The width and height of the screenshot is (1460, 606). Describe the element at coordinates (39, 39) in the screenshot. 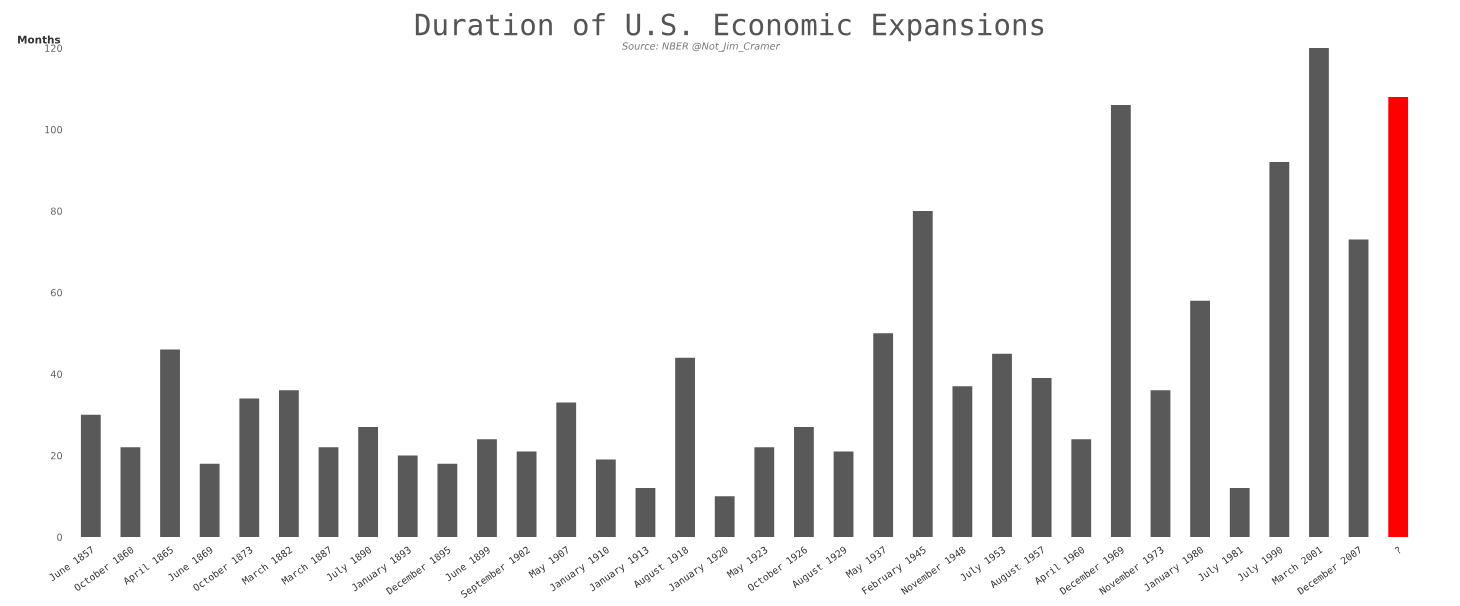

I see `y-axis-title: Months` at that location.